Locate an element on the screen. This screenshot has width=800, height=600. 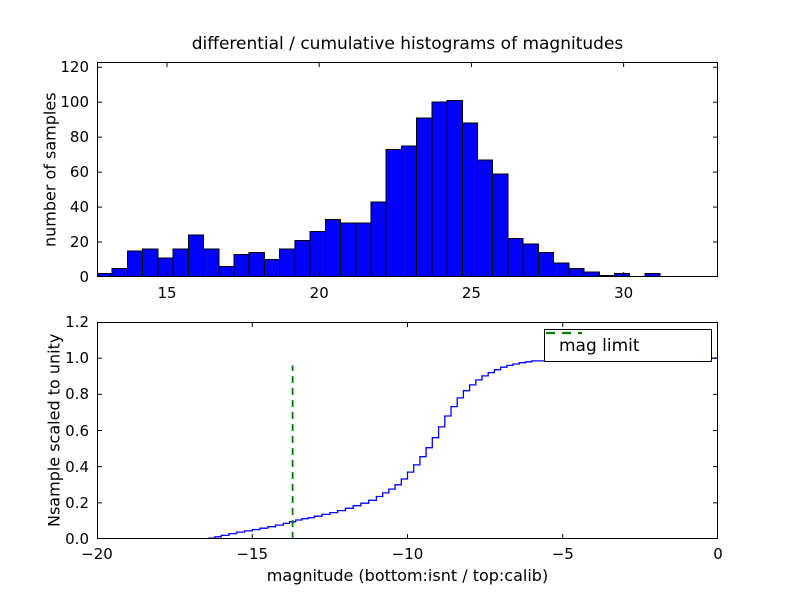
tick-label: 0.8 is located at coordinates (77, 394).